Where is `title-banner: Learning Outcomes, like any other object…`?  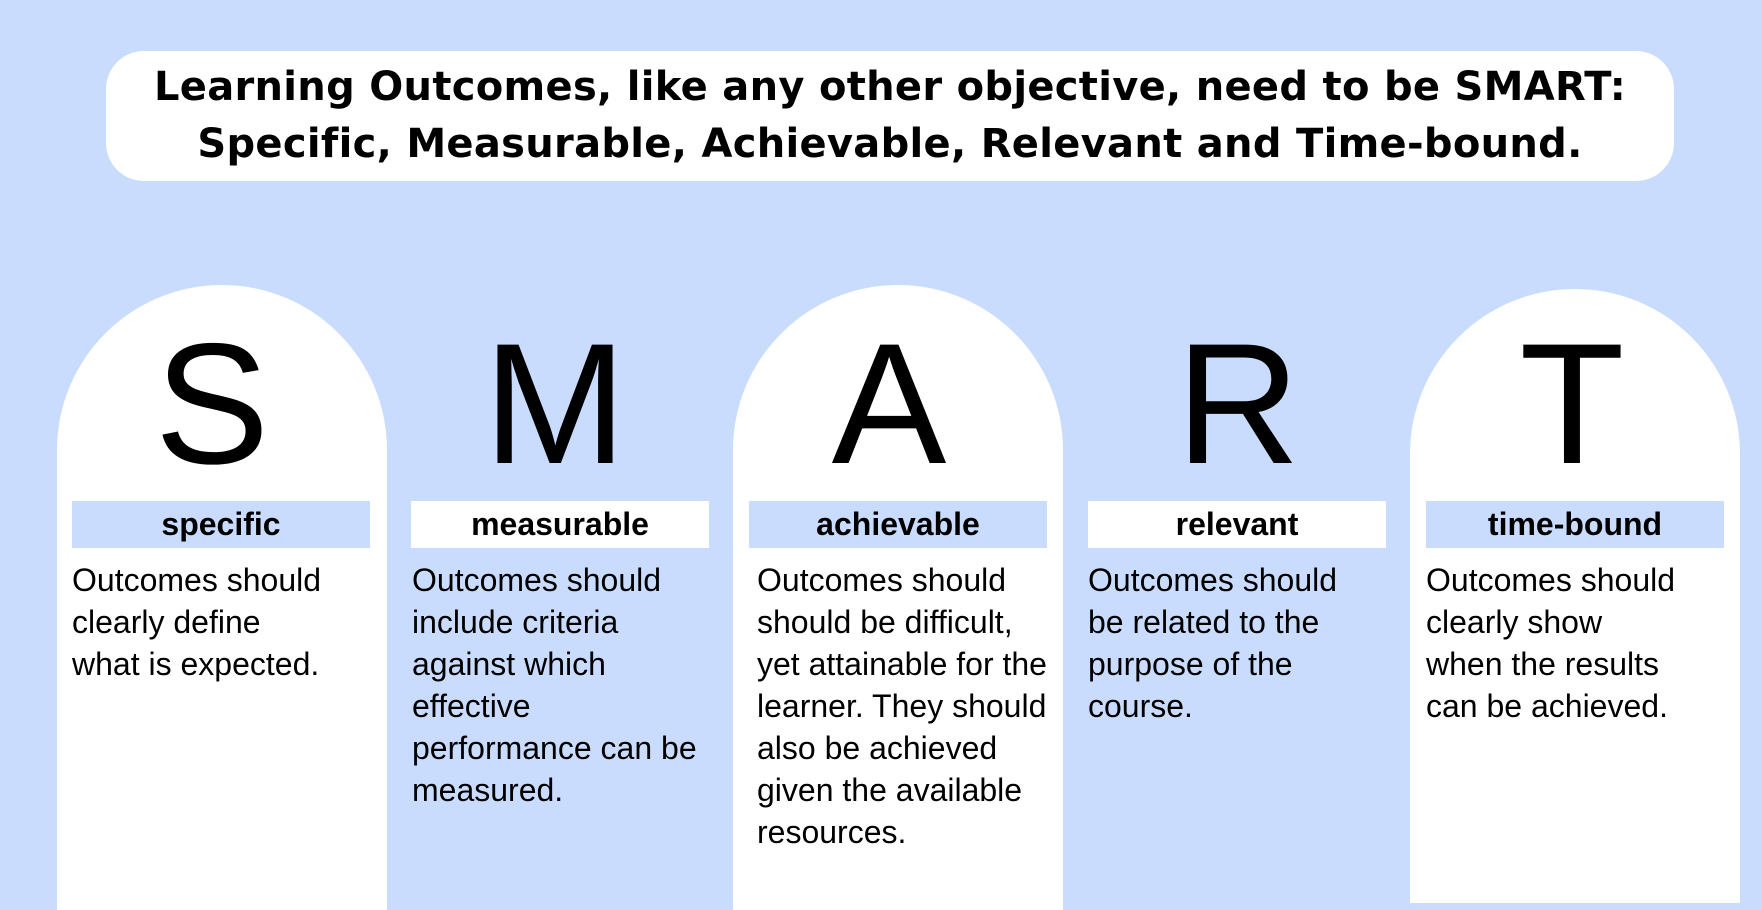
title-banner: Learning Outcomes, like any other object… is located at coordinates (890, 116).